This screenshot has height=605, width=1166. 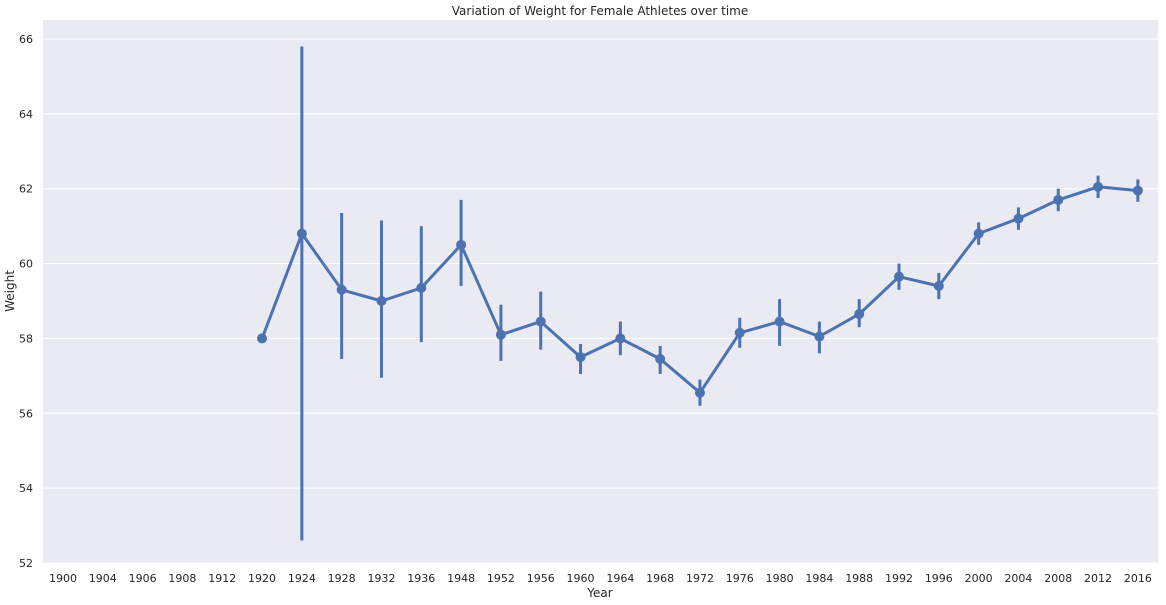 I want to click on x-tick-label: 1988, so click(x=859, y=578).